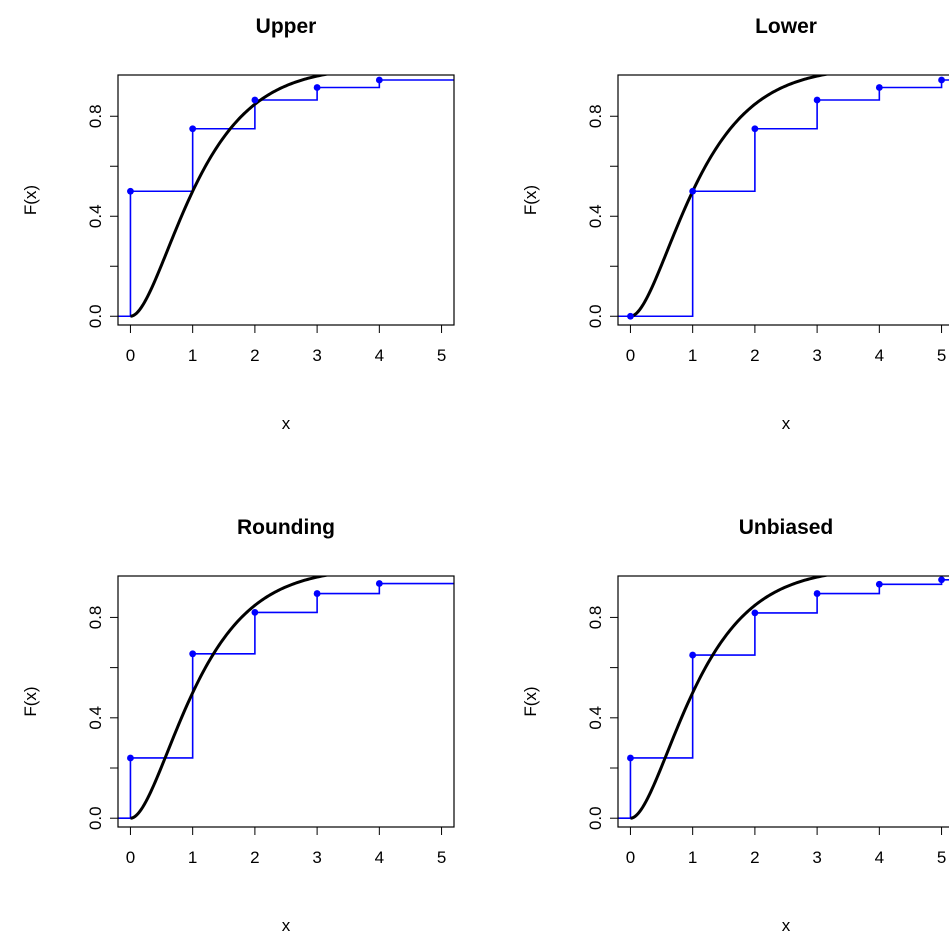  Describe the element at coordinates (286, 527) in the screenshot. I see `chart-title: Rounding` at that location.